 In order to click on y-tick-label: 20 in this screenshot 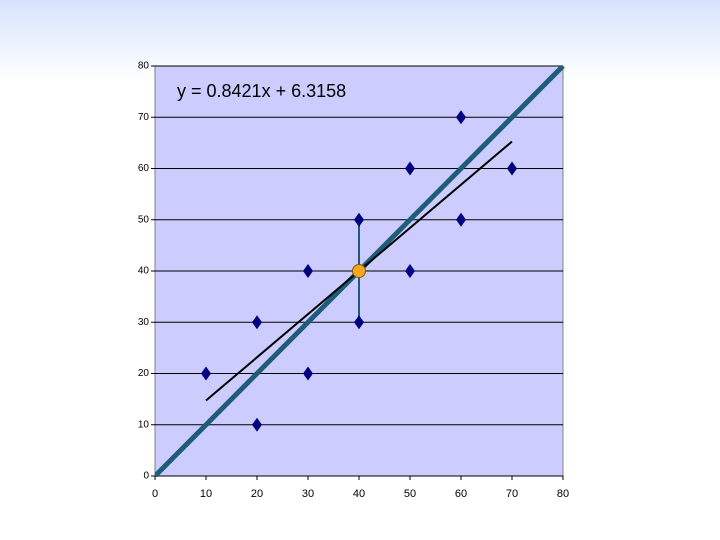, I will do `click(144, 373)`.